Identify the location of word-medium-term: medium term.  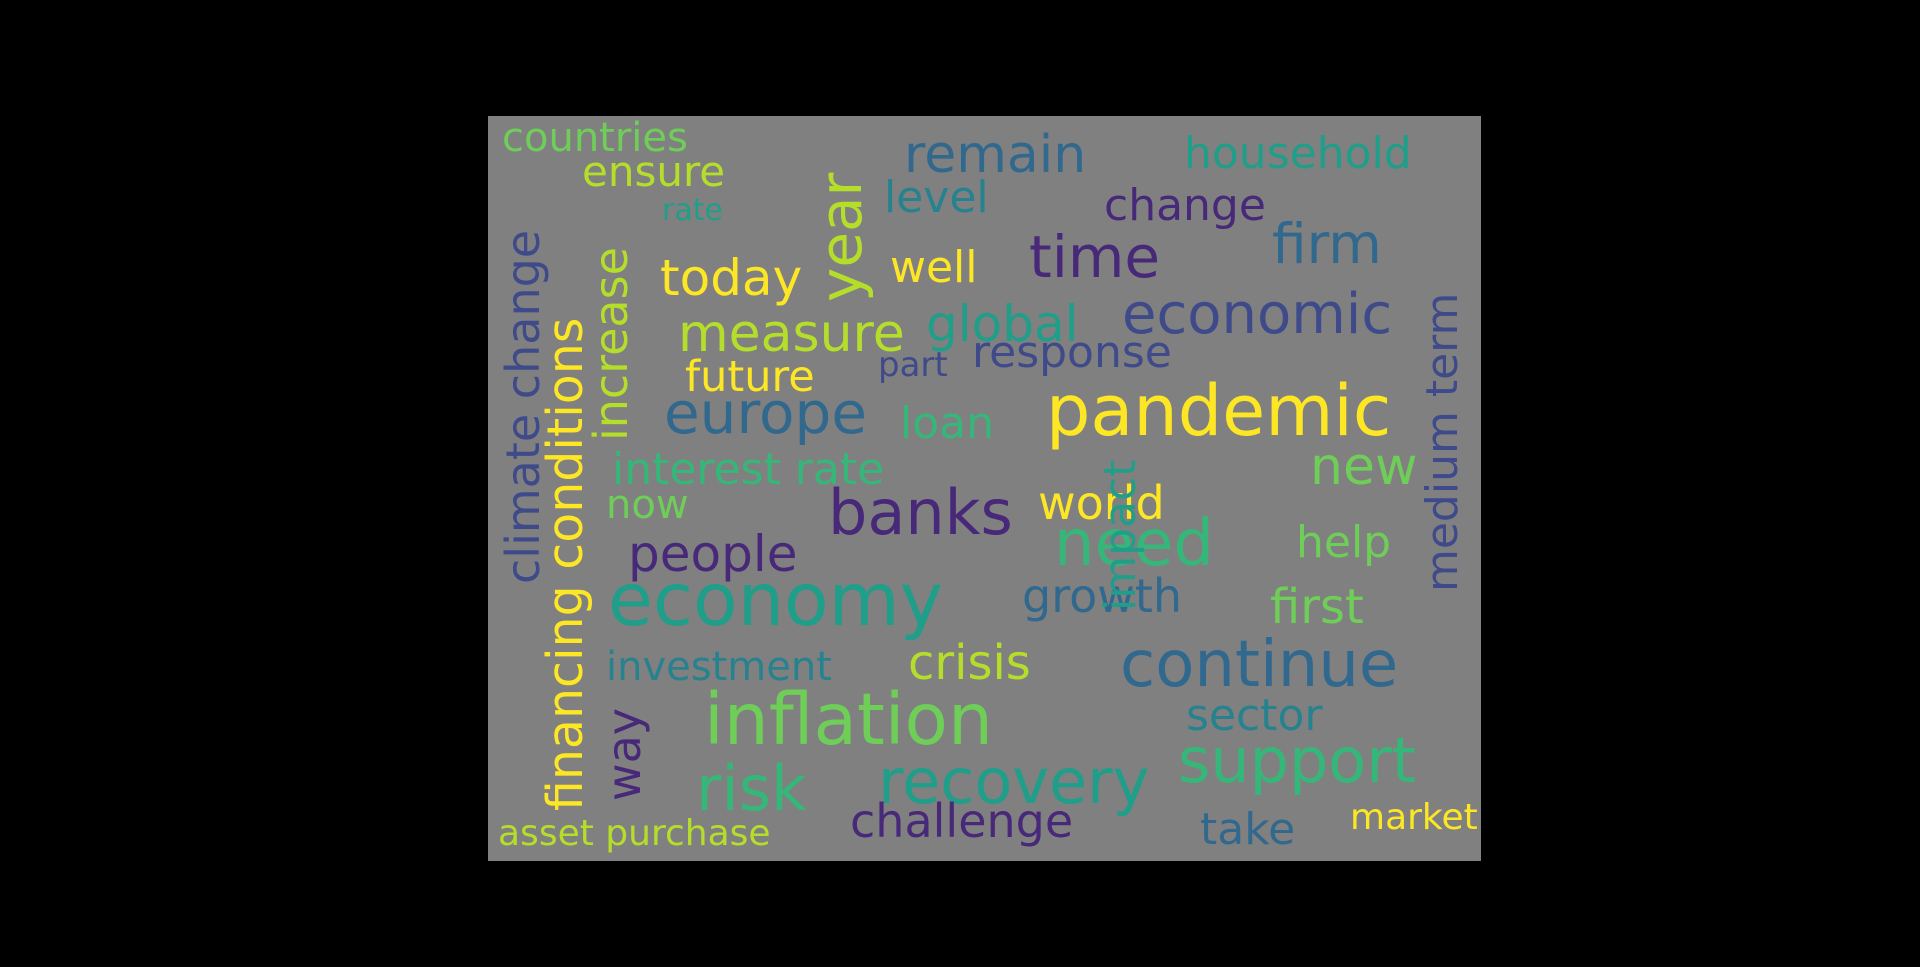
(1442, 442).